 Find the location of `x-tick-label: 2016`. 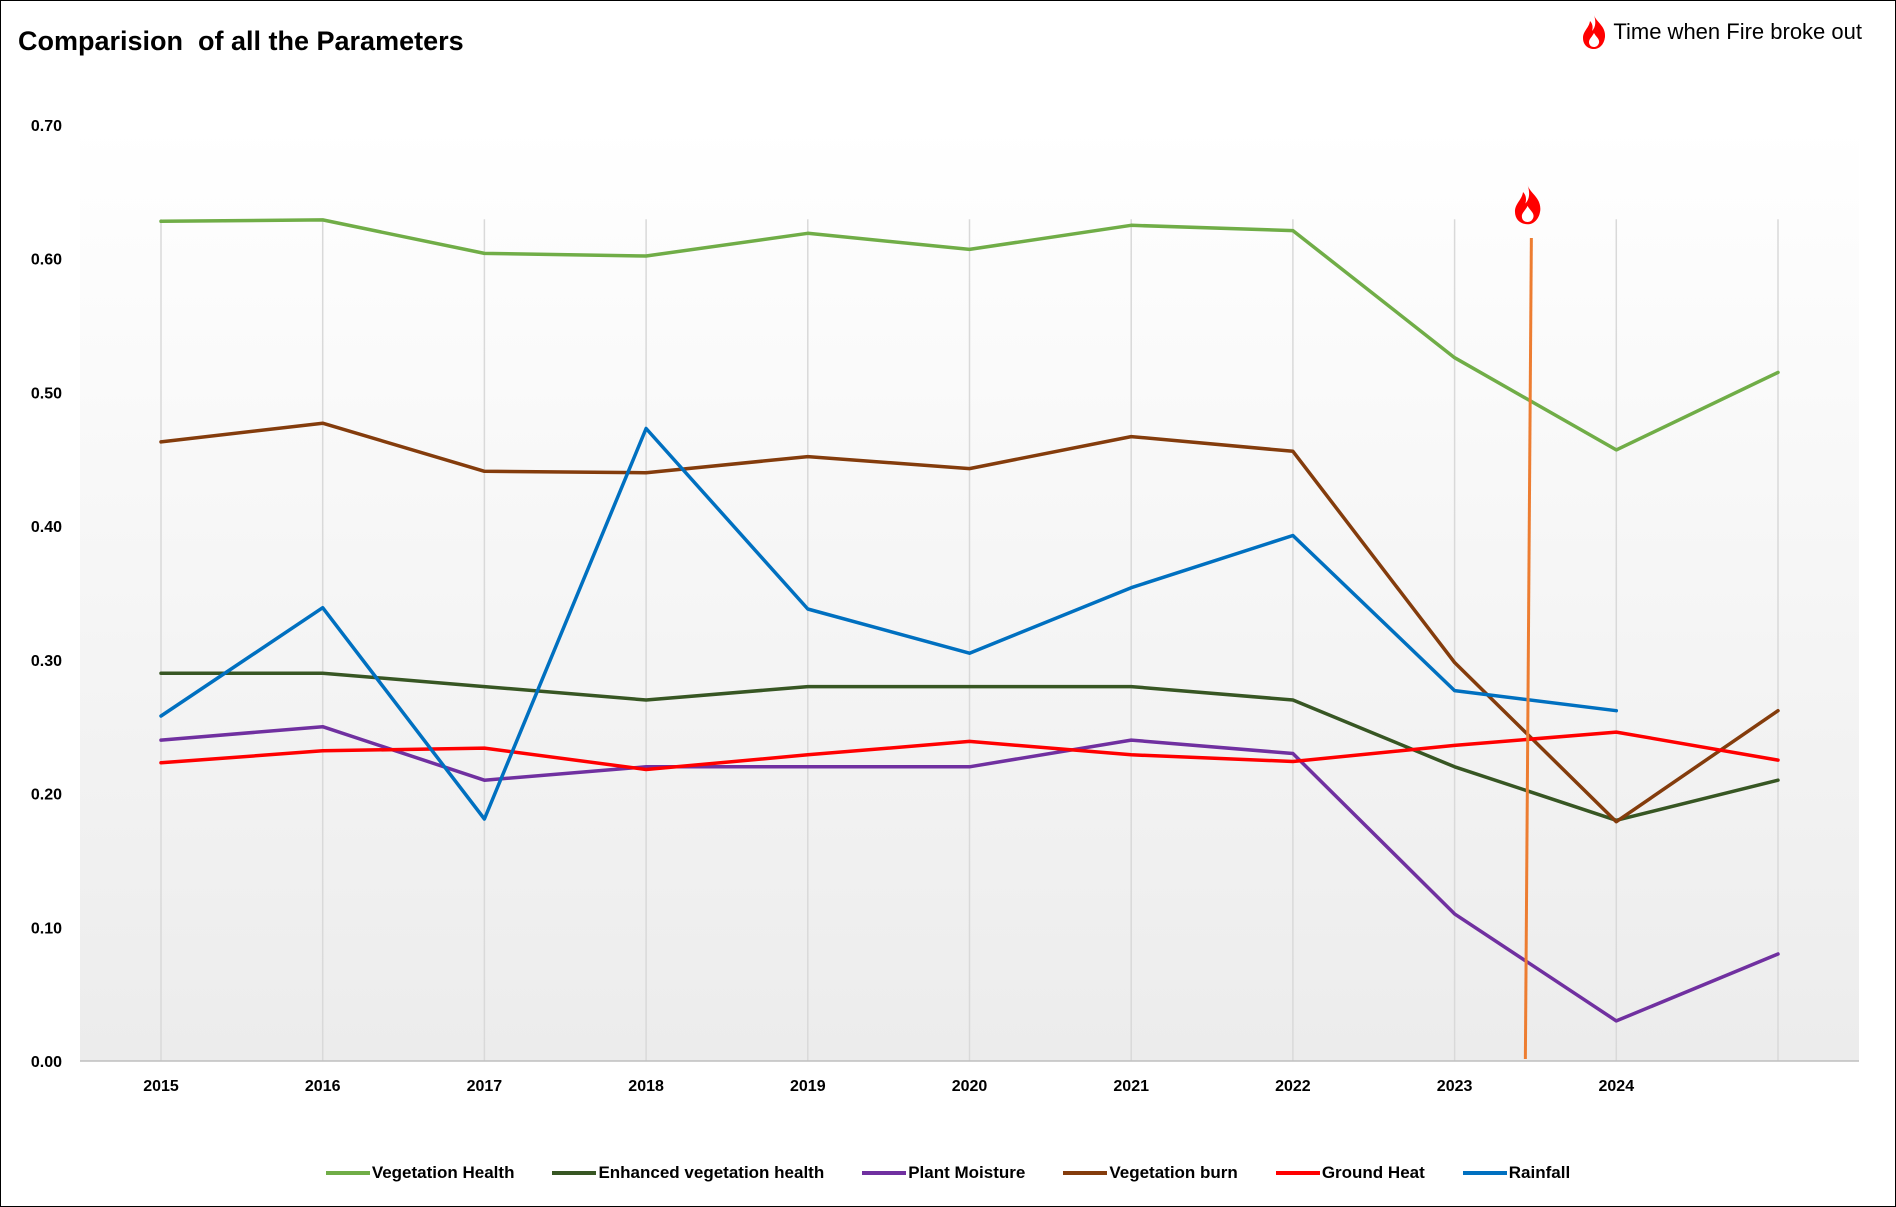

x-tick-label: 2016 is located at coordinates (323, 1086).